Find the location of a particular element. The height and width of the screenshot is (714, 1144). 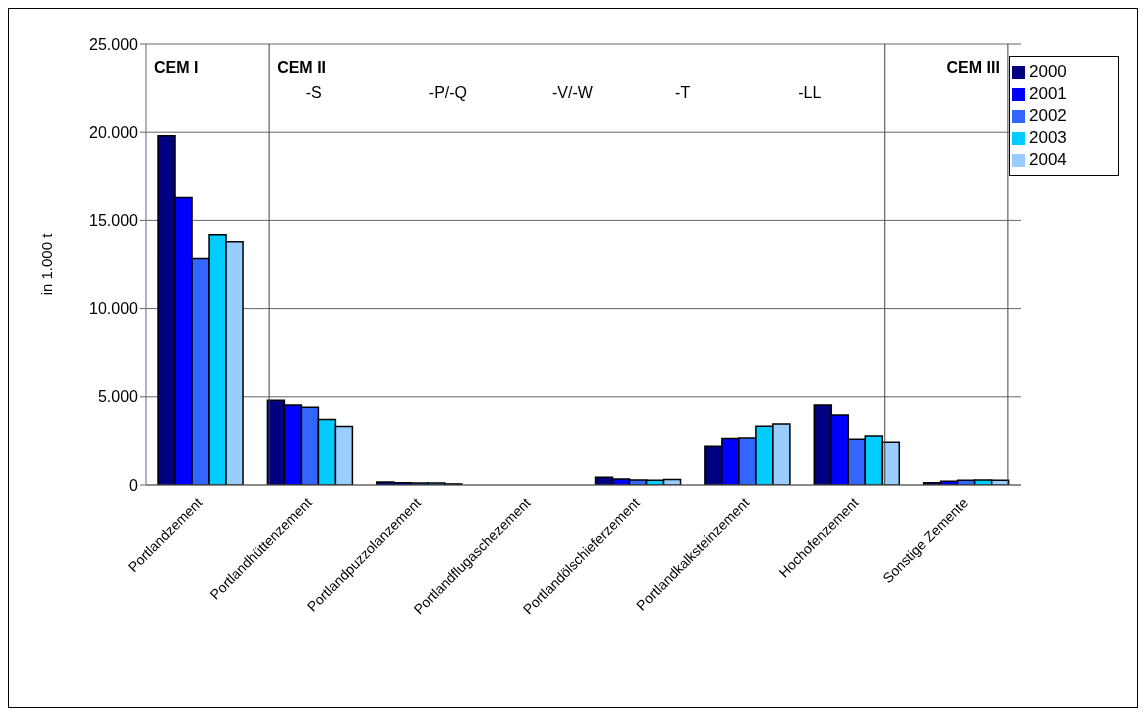

legend-label: 2002 is located at coordinates (1048, 115).